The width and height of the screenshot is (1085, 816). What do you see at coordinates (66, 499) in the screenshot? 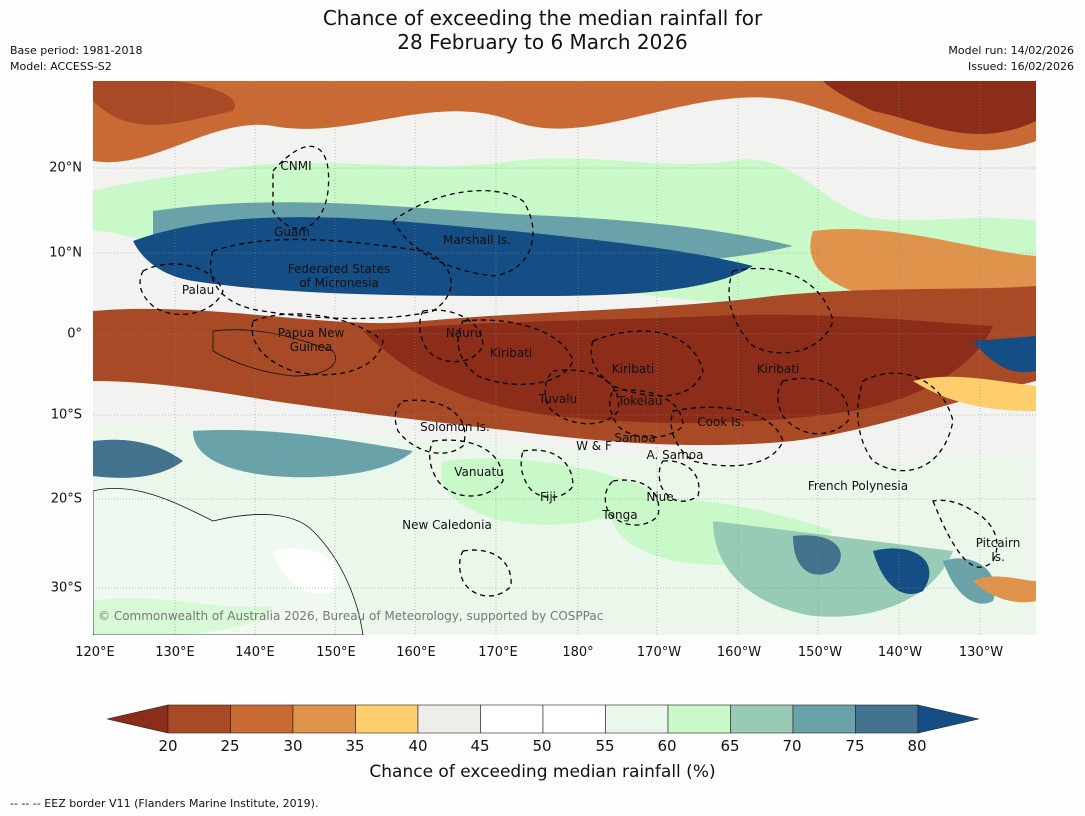
I see `lat-tick-label: 20°S` at bounding box center [66, 499].